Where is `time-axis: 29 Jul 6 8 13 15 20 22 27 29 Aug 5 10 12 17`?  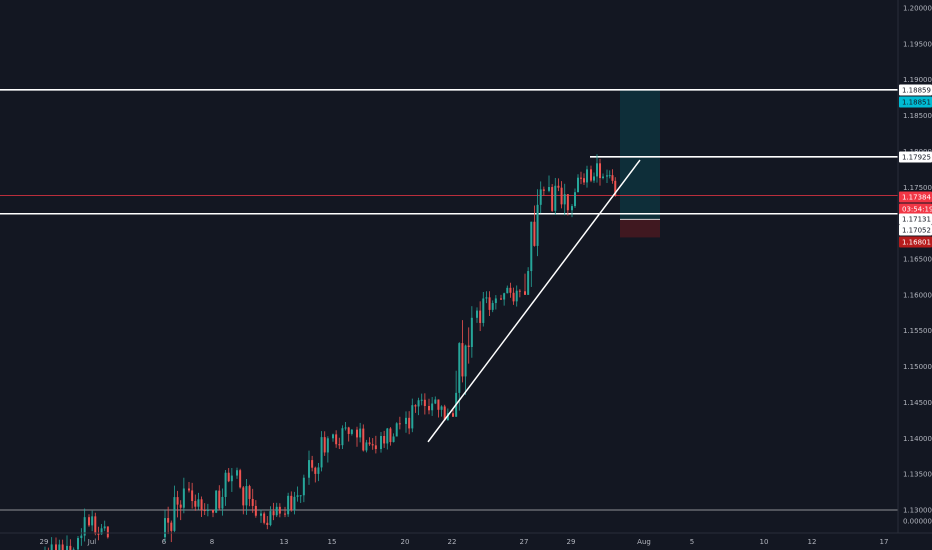 time-axis: 29 Jul 6 8 13 15 20 22 27 29 Aug 5 10 12 17 is located at coordinates (466, 539).